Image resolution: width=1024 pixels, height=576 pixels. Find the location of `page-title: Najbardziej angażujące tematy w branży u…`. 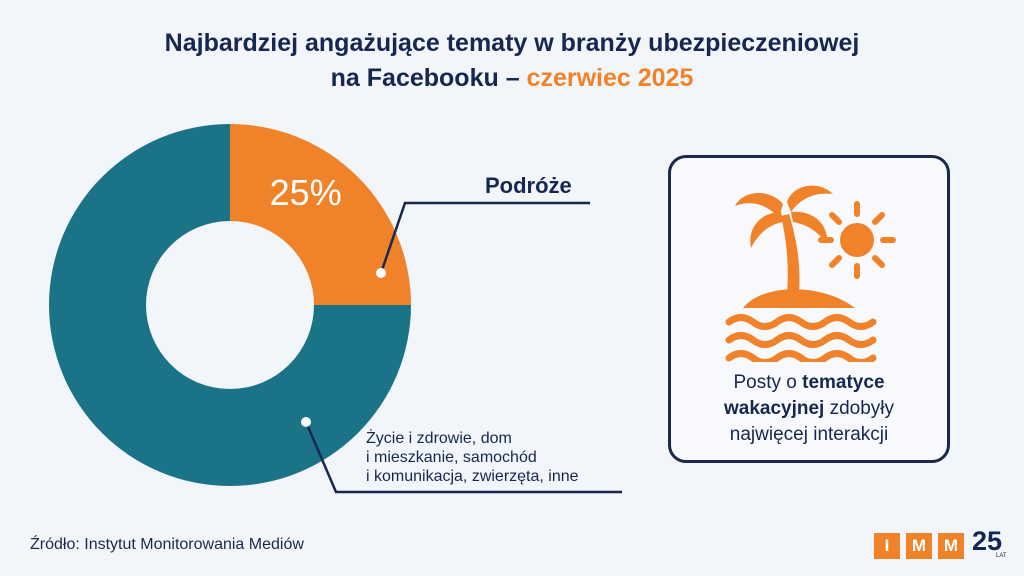

page-title: Najbardziej angażujące tematy w branży u… is located at coordinates (512, 61).